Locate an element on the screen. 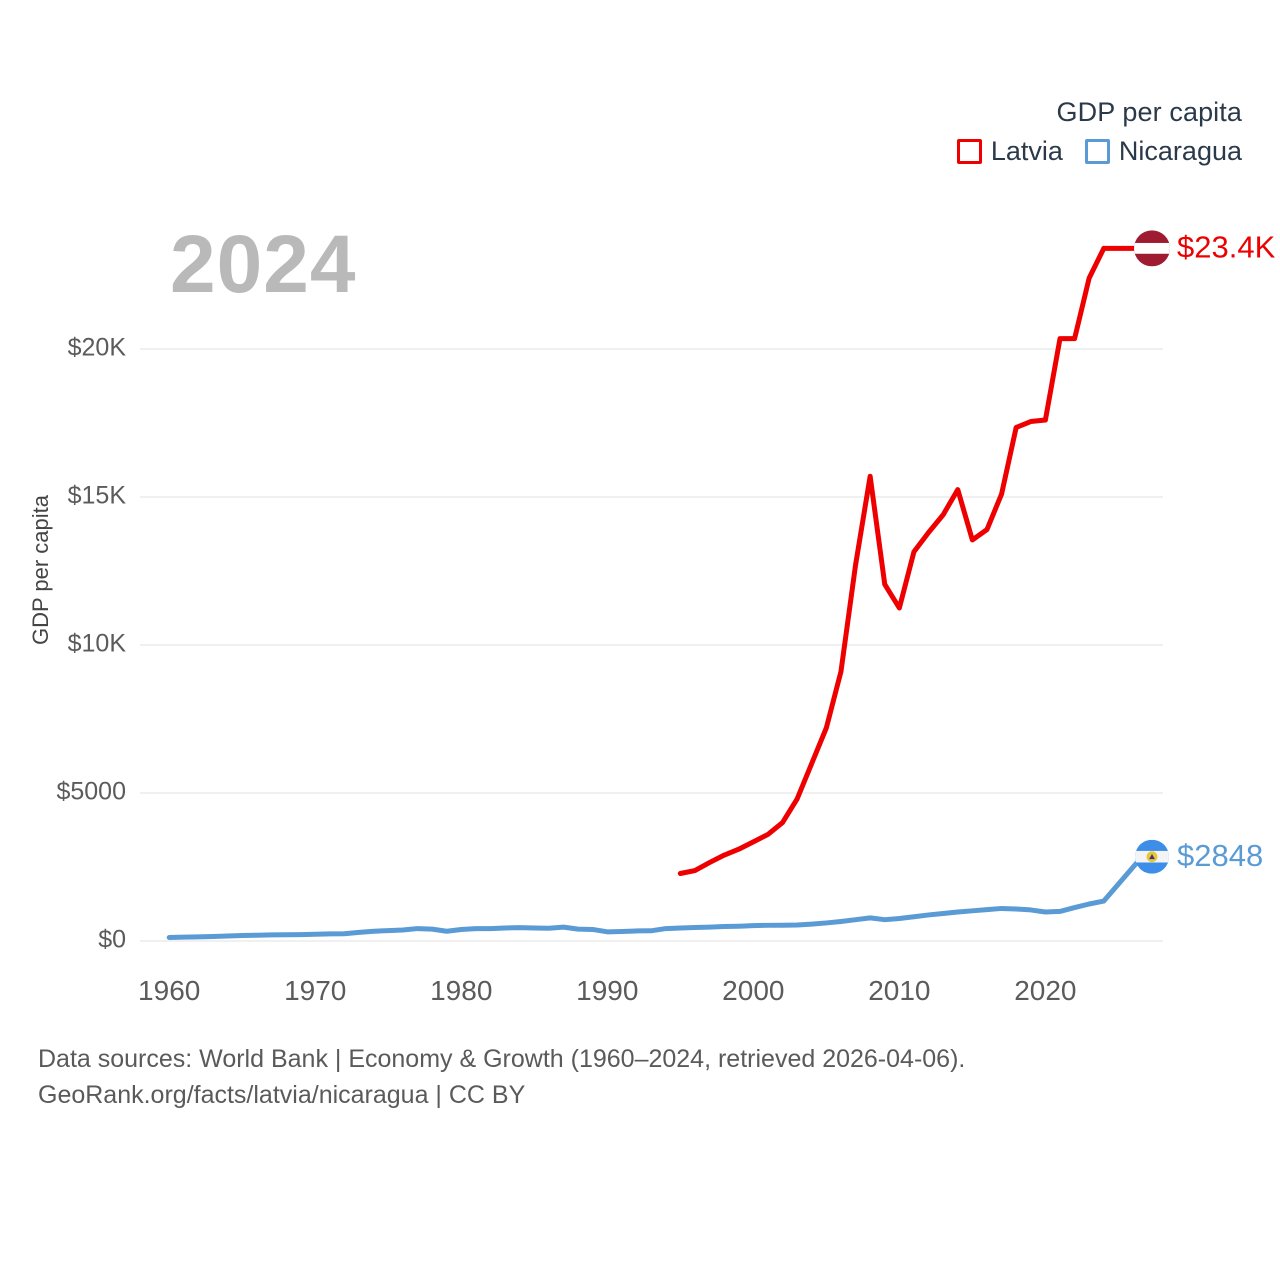  svg-text: GDP per capita is located at coordinates (40, 569).